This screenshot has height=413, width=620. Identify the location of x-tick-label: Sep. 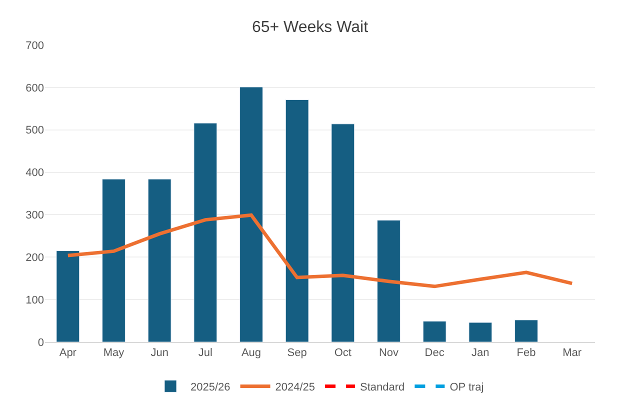
(297, 353).